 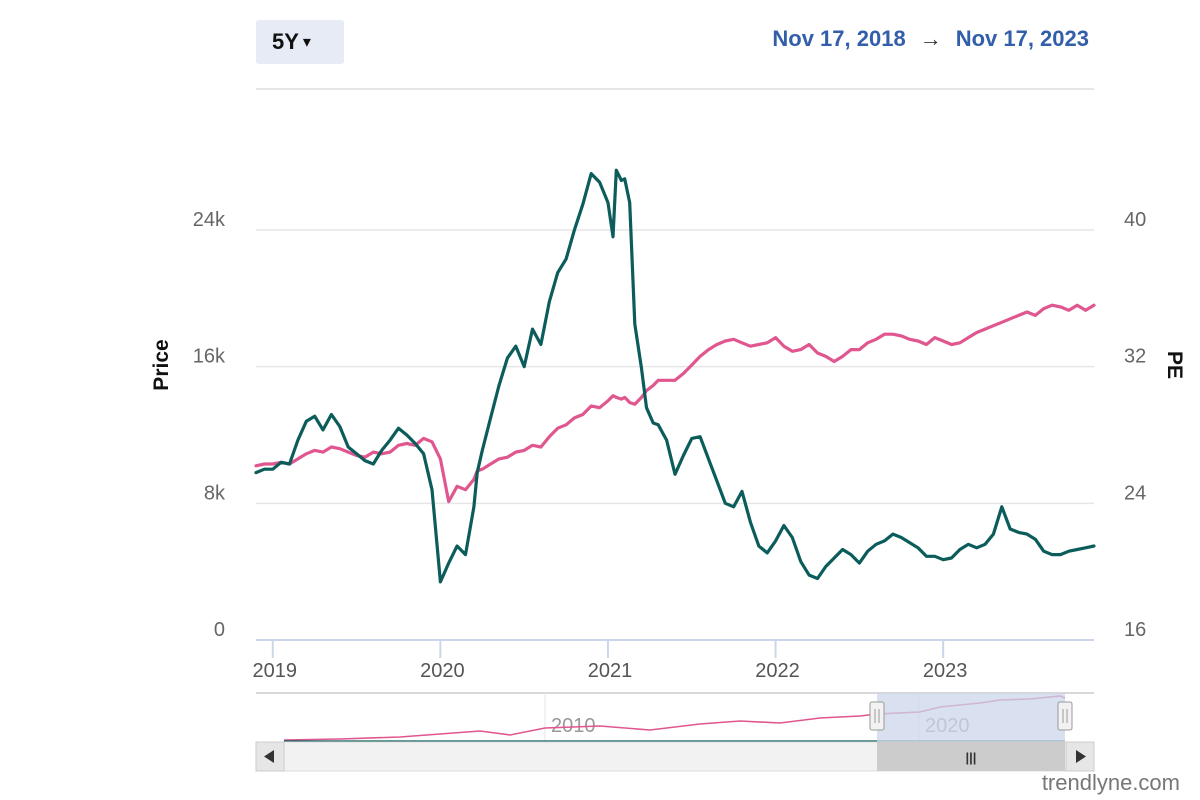 I want to click on x-tick-label: 2021, so click(x=610, y=671).